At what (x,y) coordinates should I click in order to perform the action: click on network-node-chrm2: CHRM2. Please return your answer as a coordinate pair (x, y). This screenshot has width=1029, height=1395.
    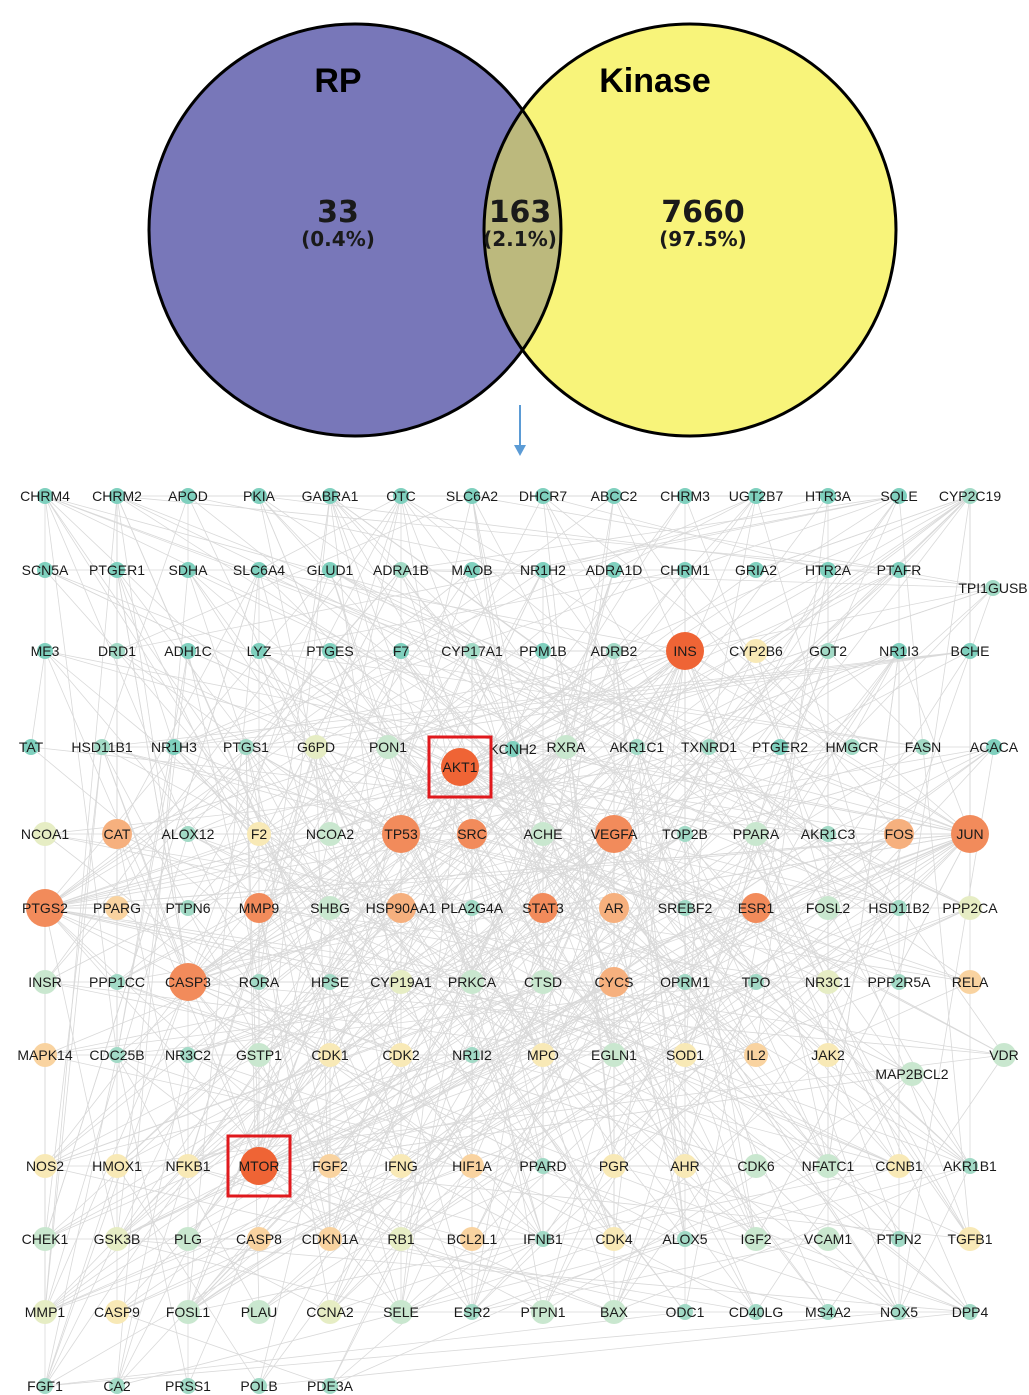
    Looking at the image, I should click on (117, 496).